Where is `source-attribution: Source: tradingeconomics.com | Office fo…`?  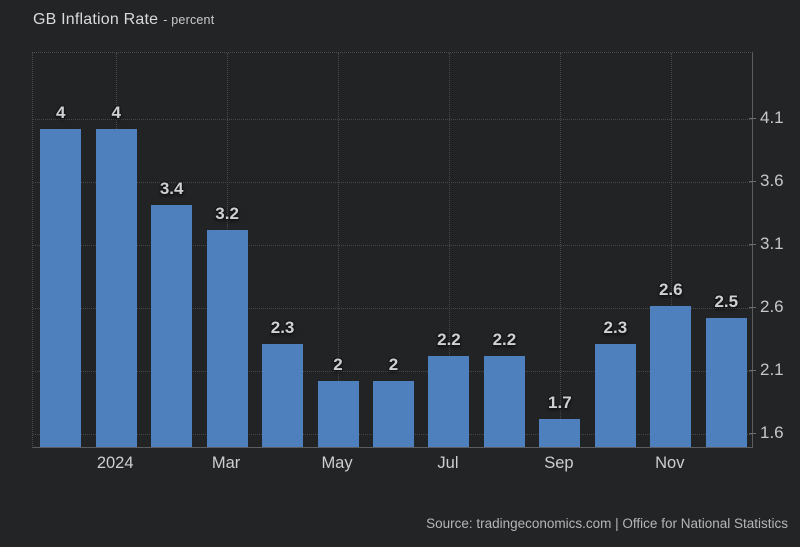 source-attribution: Source: tradingeconomics.com | Office fo… is located at coordinates (607, 523).